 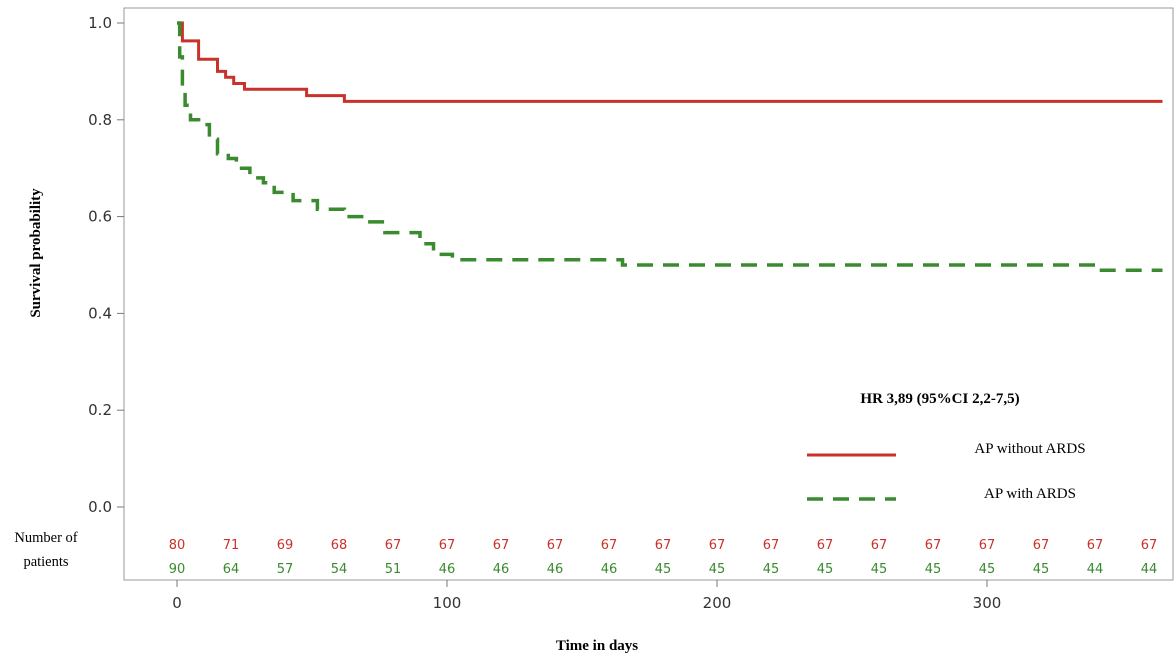 What do you see at coordinates (586, 603) in the screenshot?
I see `x-tick-labels: 0 100 200 300` at bounding box center [586, 603].